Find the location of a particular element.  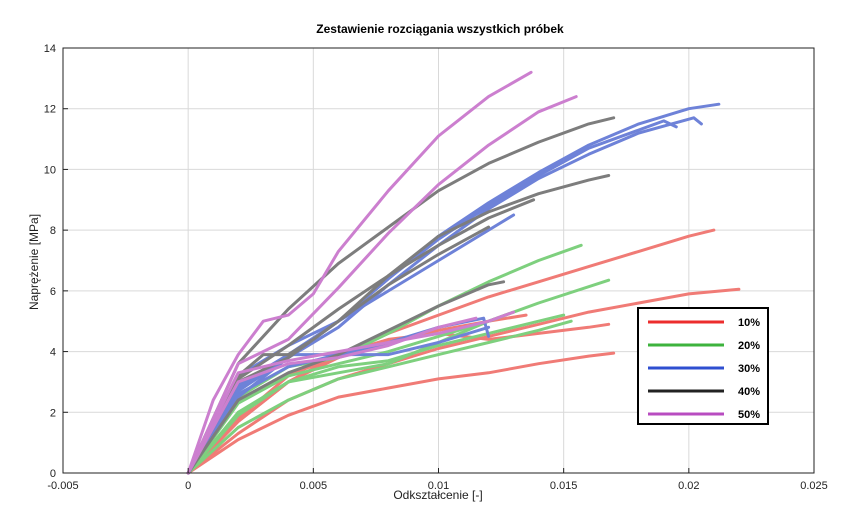

y-tick-label: 4 is located at coordinates (53, 353).